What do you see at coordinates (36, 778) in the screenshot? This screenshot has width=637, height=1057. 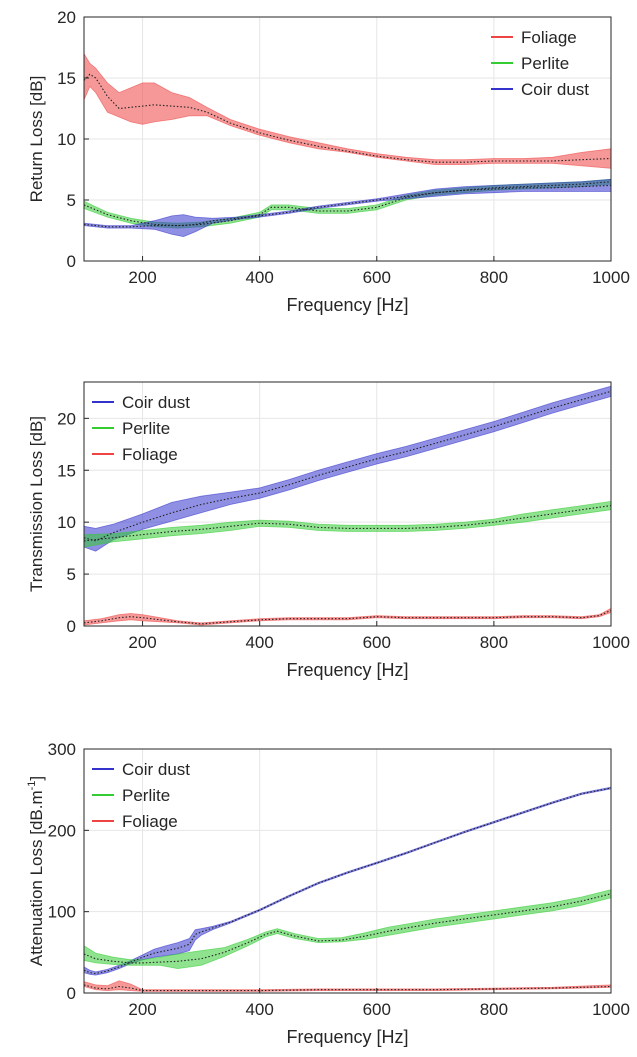 I see `y-axis-label-tail: ]` at bounding box center [36, 778].